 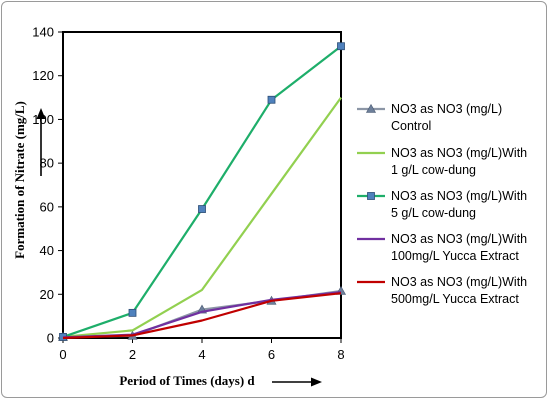 What do you see at coordinates (459, 239) in the screenshot?
I see `legend-label-4: NO3 as NO3 (mg/L)With` at bounding box center [459, 239].